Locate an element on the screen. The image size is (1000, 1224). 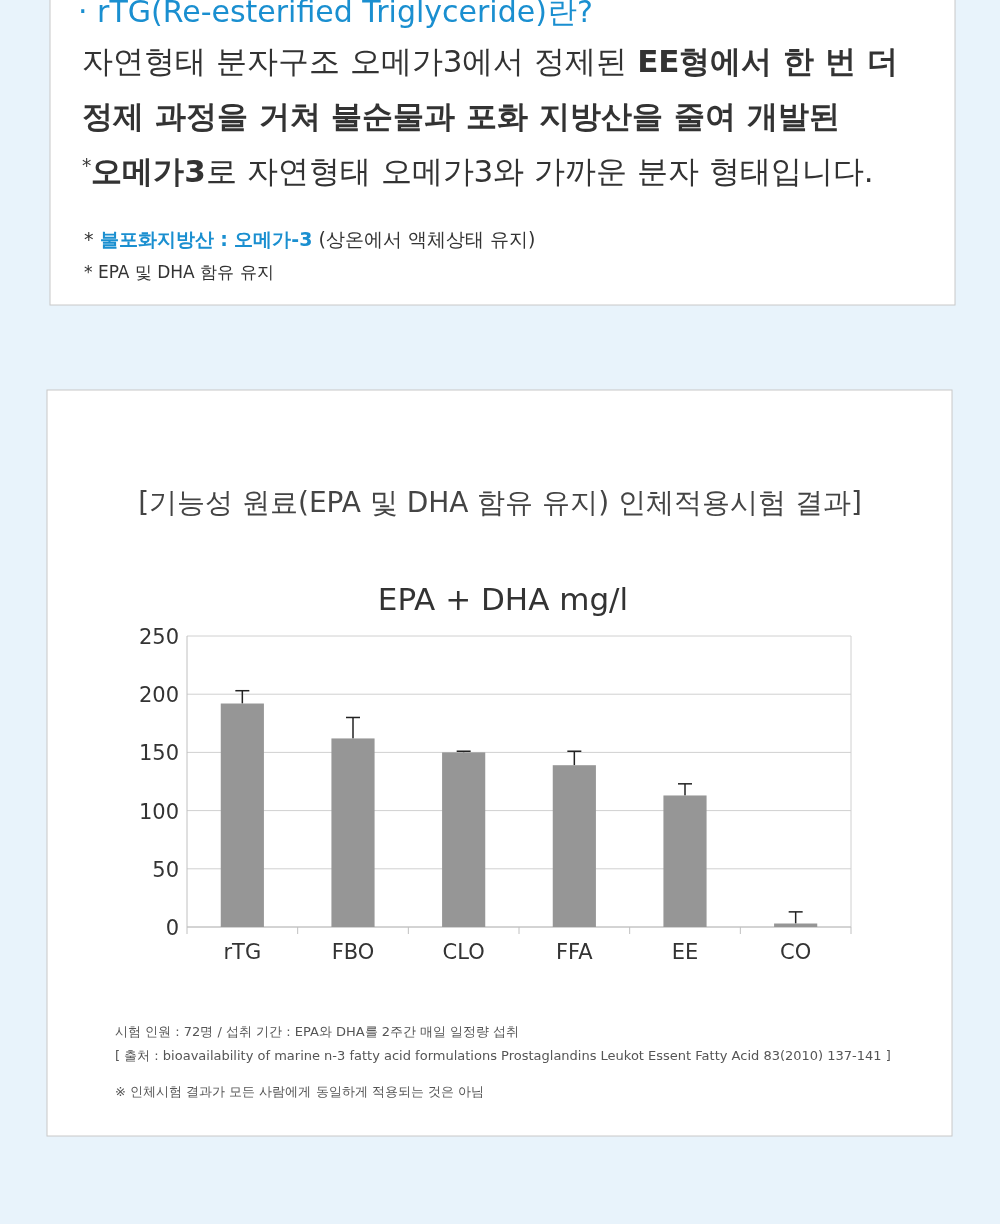
y-tick-label: 50 is located at coordinates (165, 869).